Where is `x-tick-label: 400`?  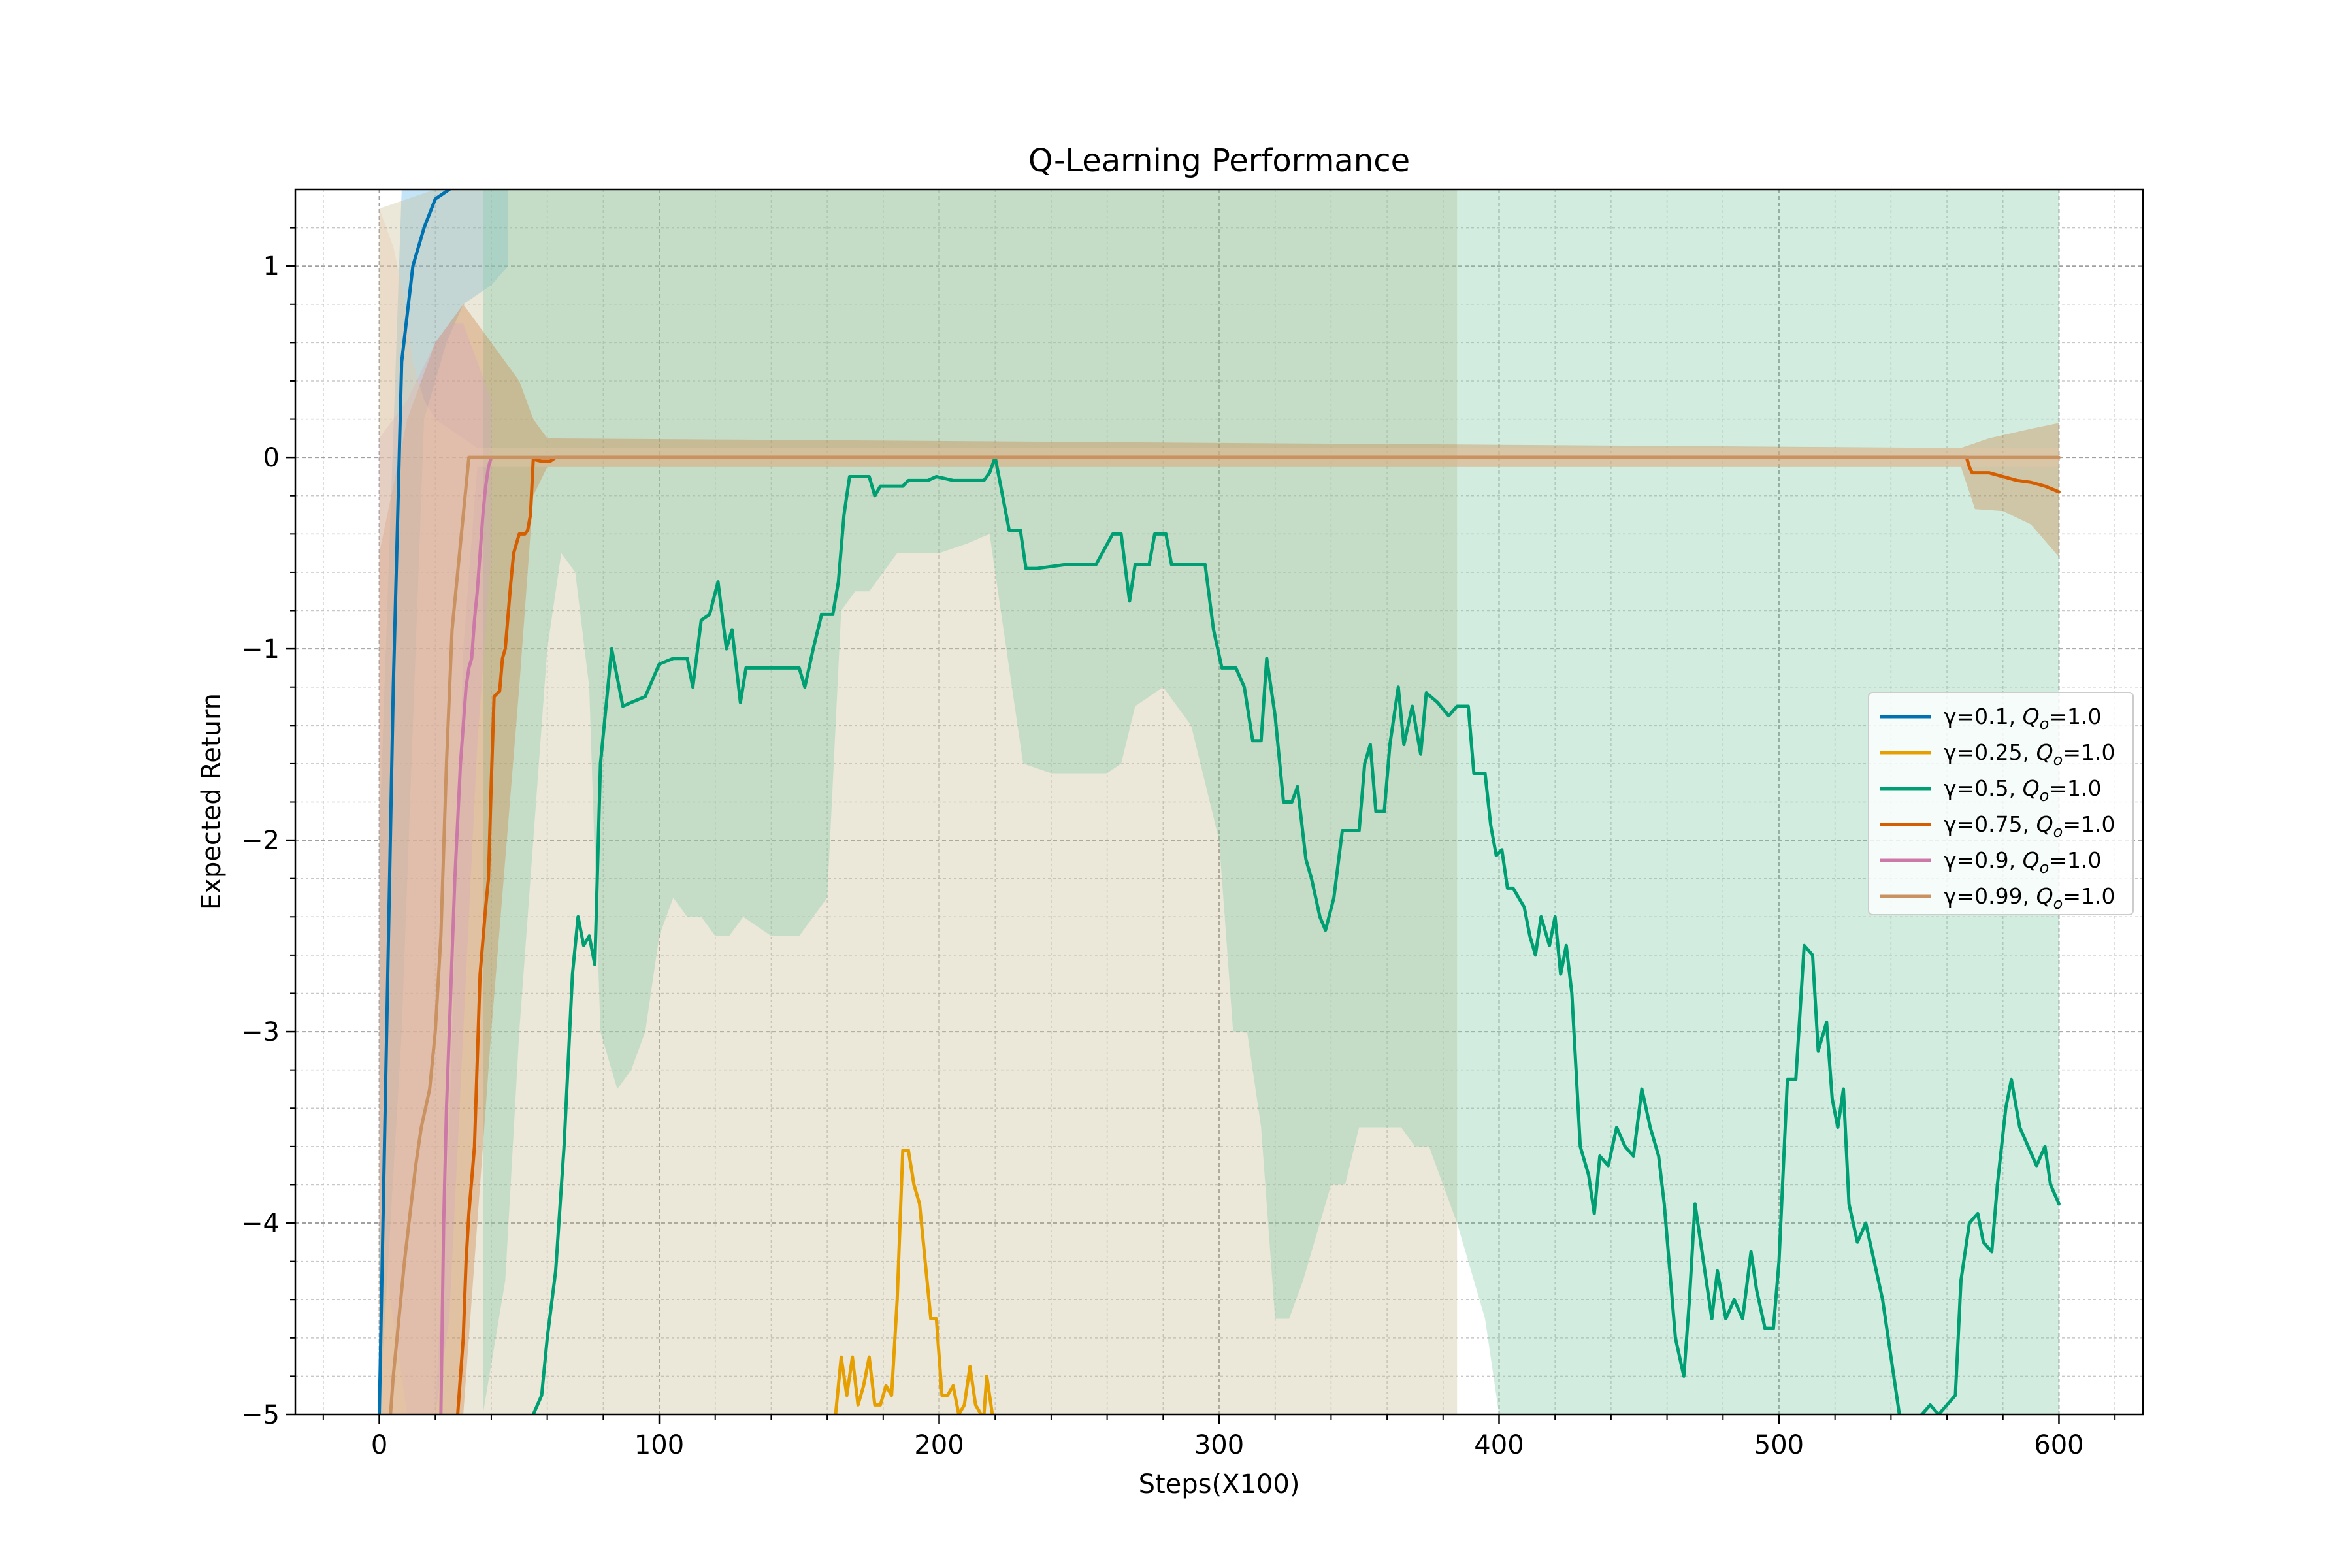
x-tick-label: 400 is located at coordinates (1499, 1445).